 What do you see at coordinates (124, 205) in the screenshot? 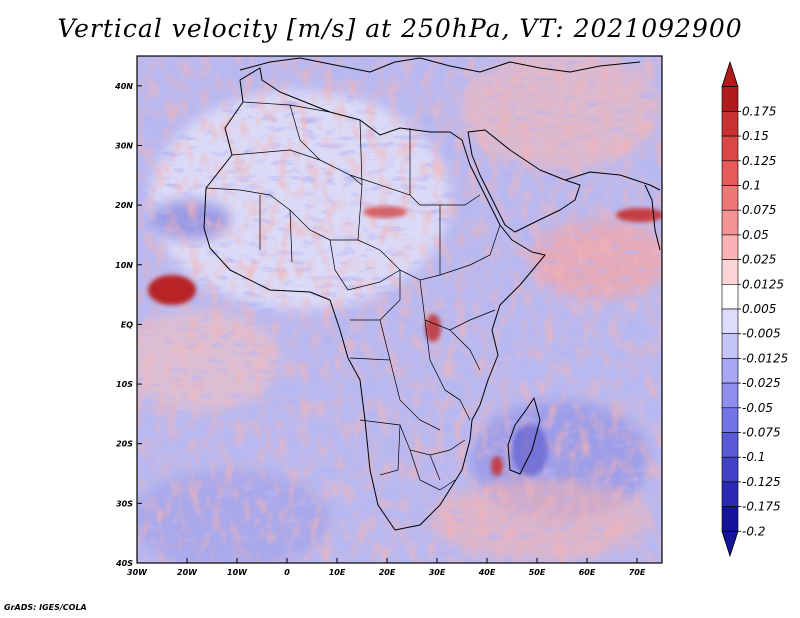
I see `lat-tick-label: 20N` at bounding box center [124, 205].